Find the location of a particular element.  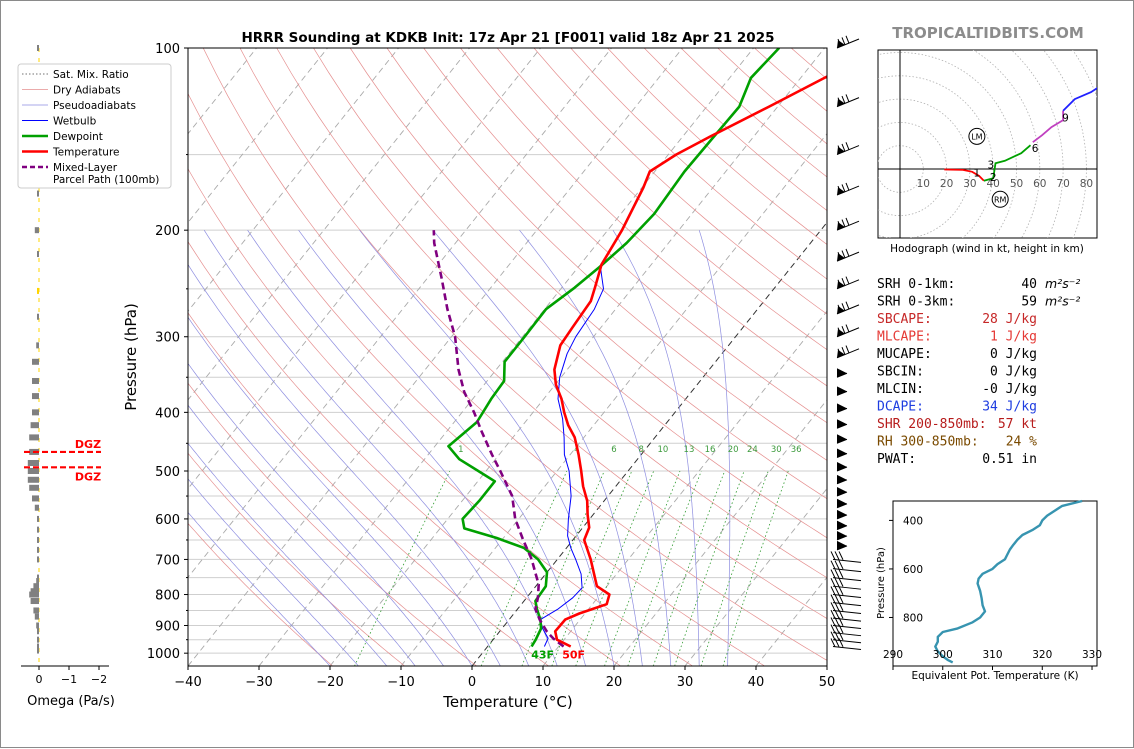

y-tick-label: 700 is located at coordinates (167, 560).